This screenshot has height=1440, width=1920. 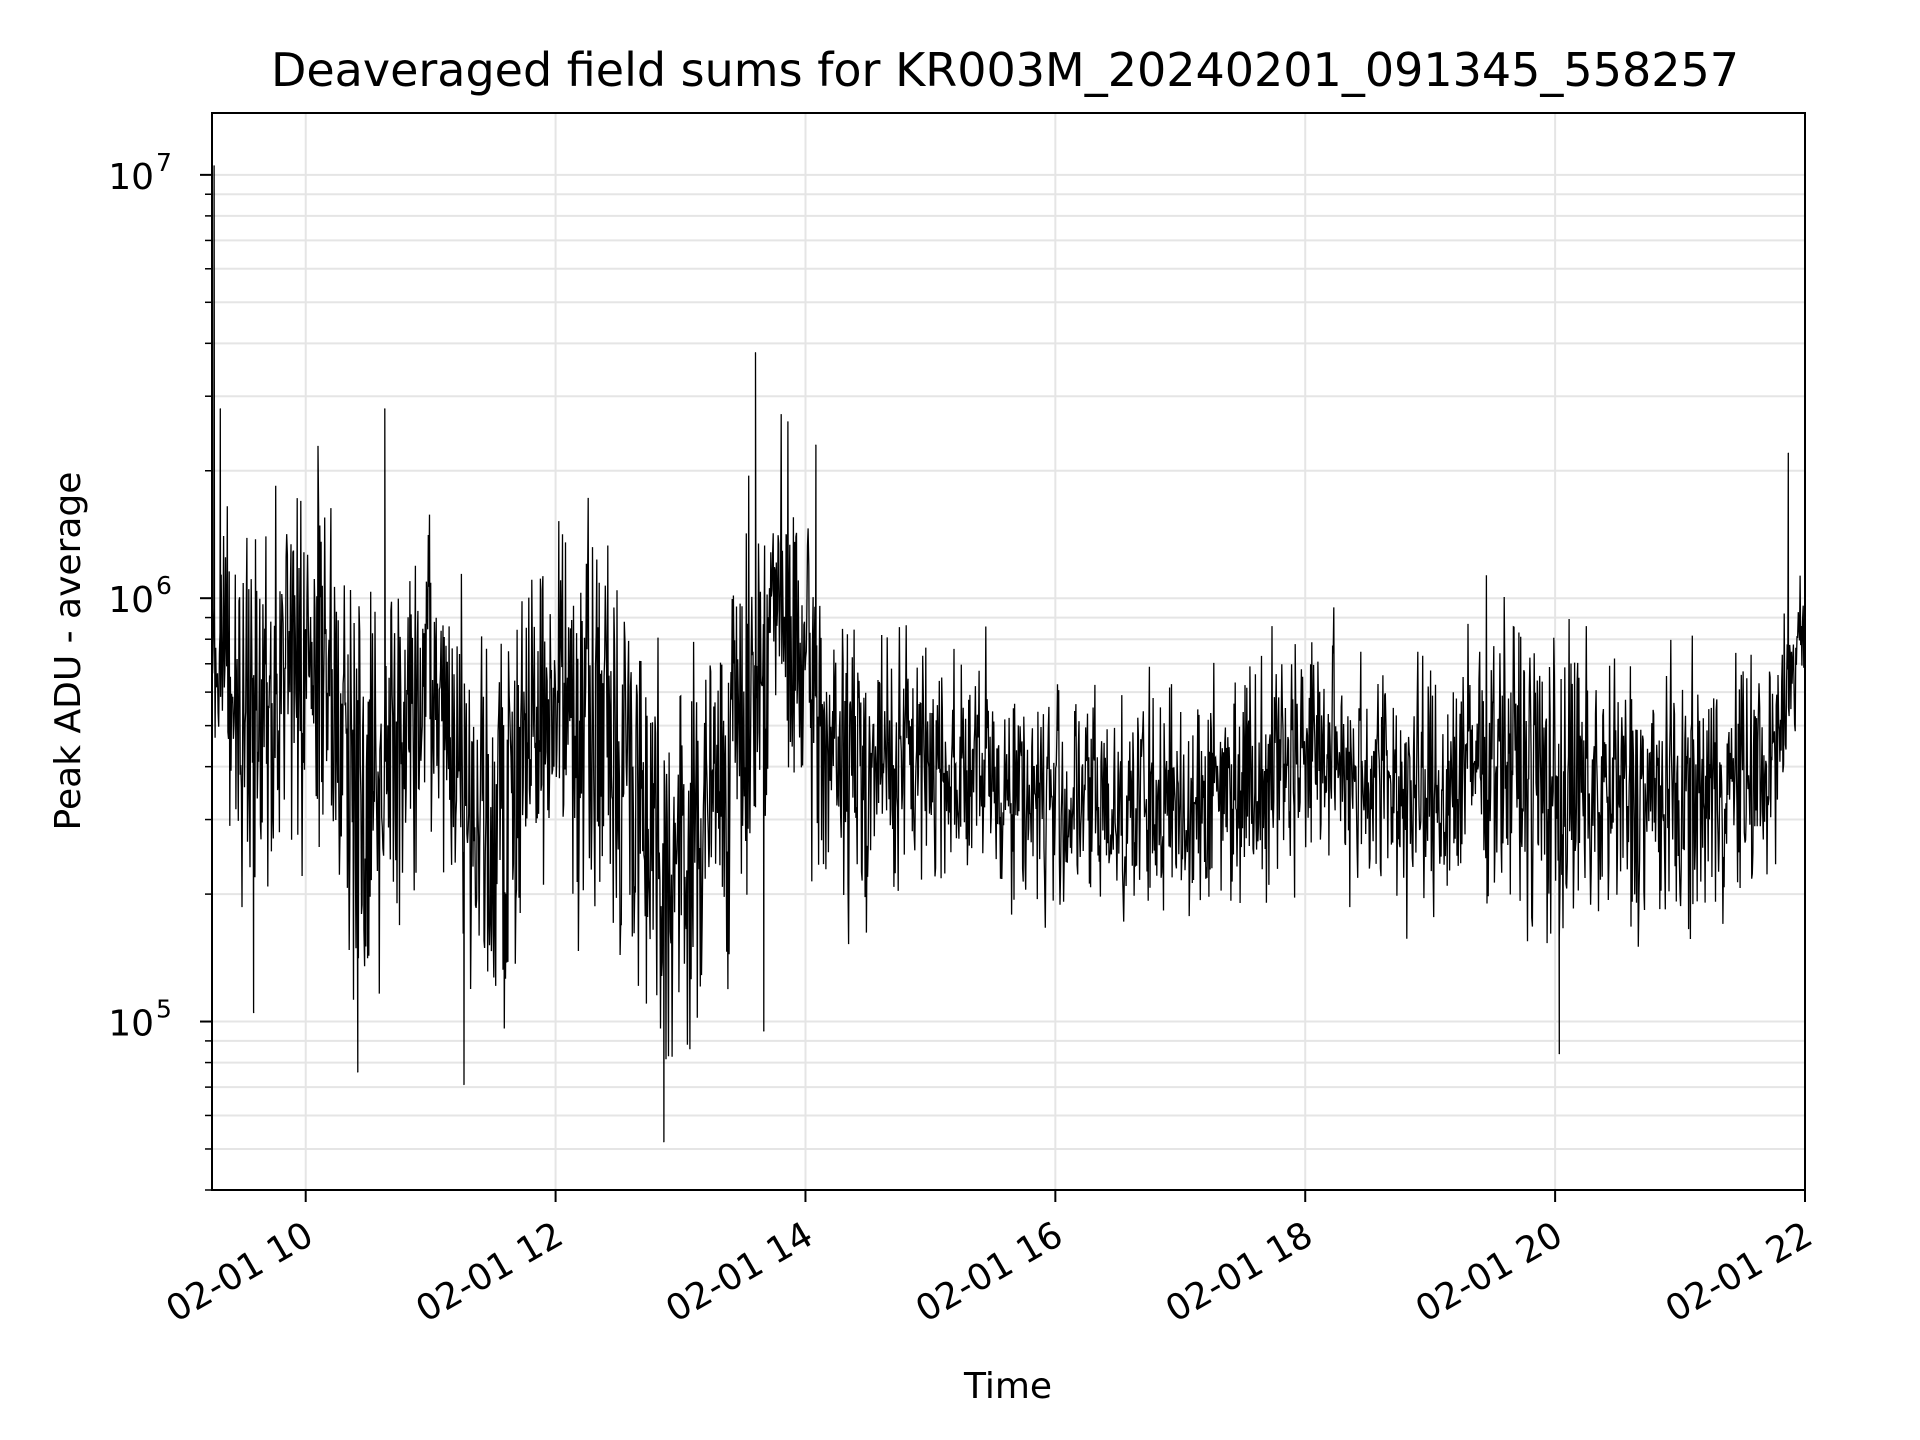 I want to click on y-tick-exponent: 5, so click(x=164, y=1009).